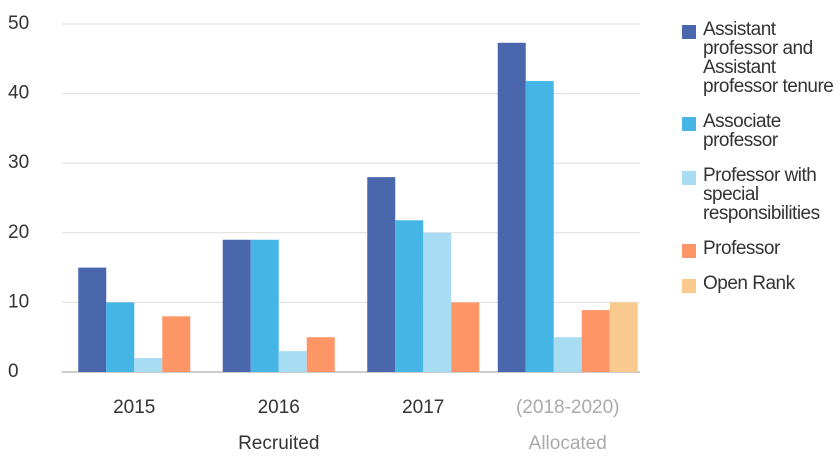 The height and width of the screenshot is (461, 839). I want to click on legend-item: Associate professor, so click(759, 131).